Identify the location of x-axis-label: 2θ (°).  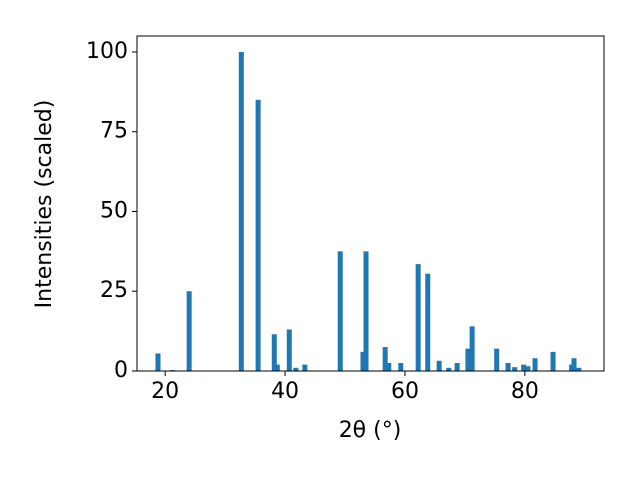
(370, 430).